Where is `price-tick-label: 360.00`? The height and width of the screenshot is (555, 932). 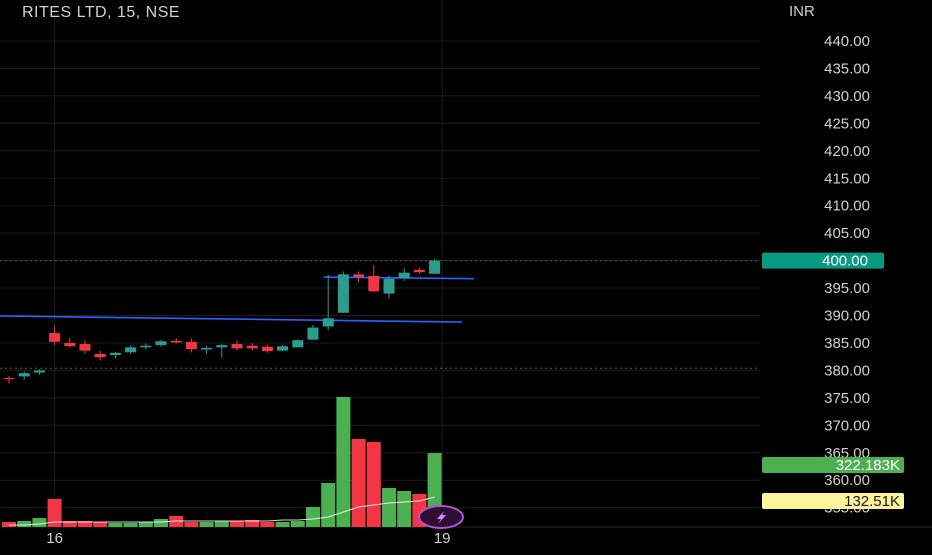 price-tick-label: 360.00 is located at coordinates (847, 480).